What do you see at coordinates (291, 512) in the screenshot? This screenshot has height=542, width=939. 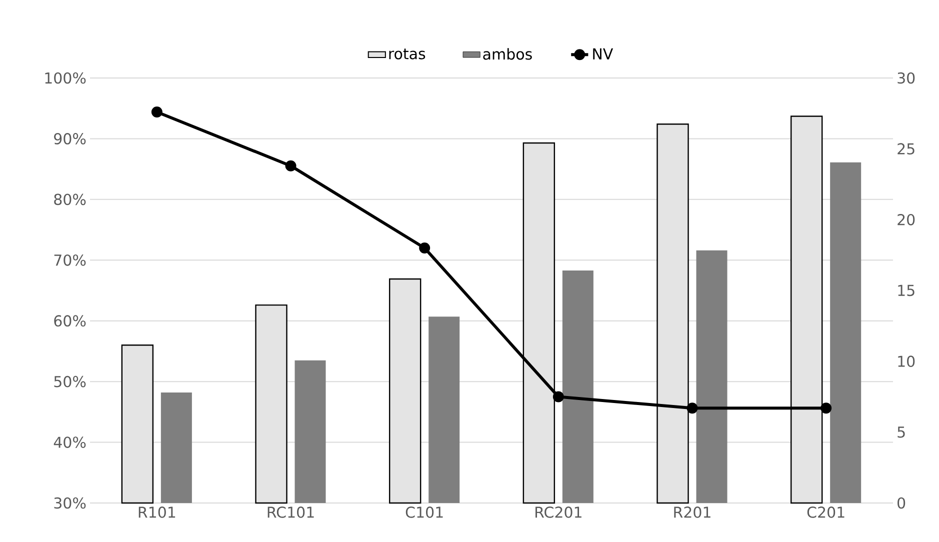 I see `x-tick-label: RC101` at bounding box center [291, 512].